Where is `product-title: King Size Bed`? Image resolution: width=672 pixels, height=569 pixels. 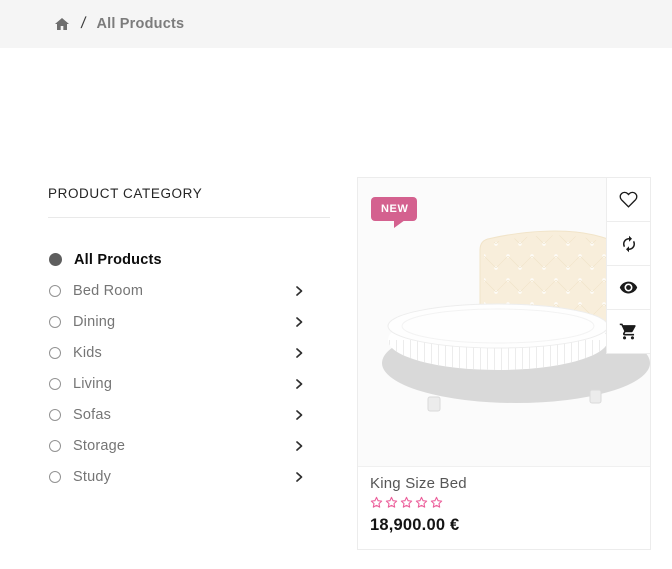
product-title: King Size Bed is located at coordinates (418, 483).